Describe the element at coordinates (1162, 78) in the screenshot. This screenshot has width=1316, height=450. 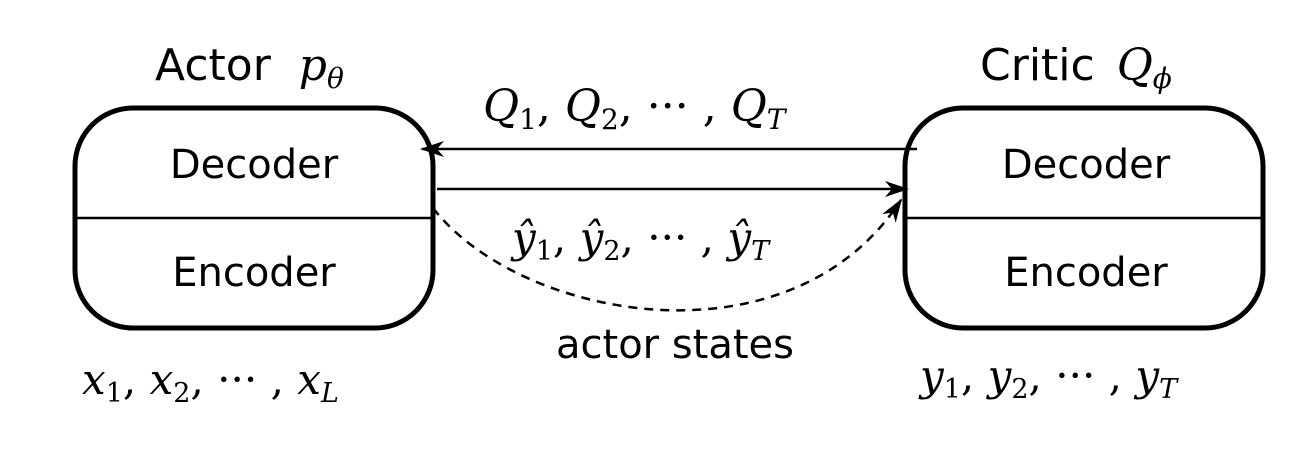
I see `critic-symbol-subscript: ϕ` at that location.